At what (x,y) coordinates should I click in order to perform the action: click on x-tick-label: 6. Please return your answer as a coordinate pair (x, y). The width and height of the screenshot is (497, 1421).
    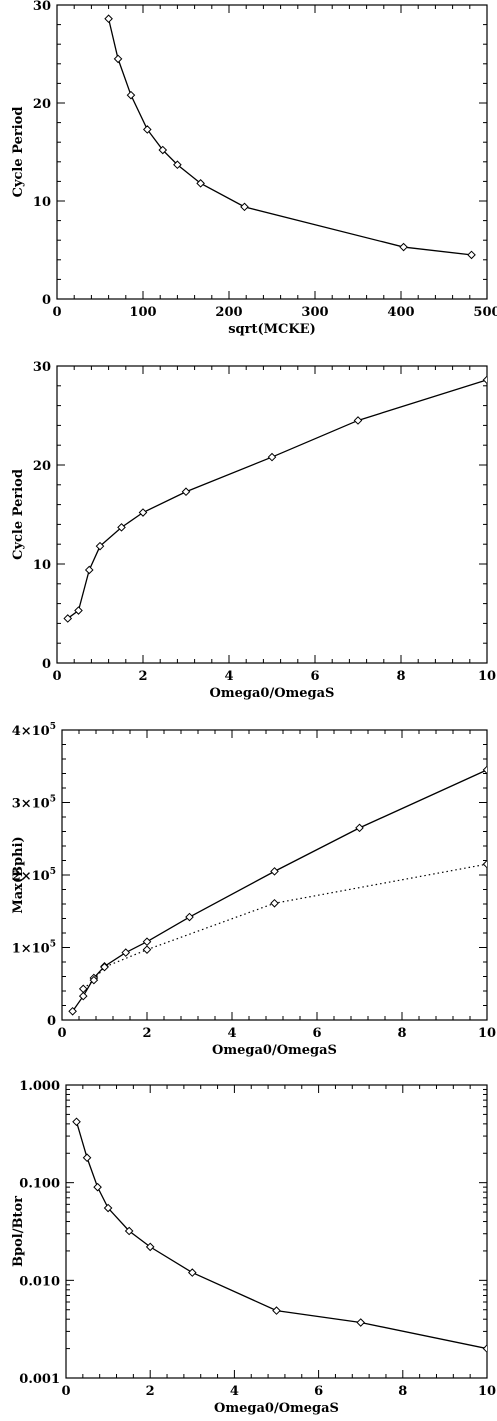
    Looking at the image, I should click on (316, 1033).